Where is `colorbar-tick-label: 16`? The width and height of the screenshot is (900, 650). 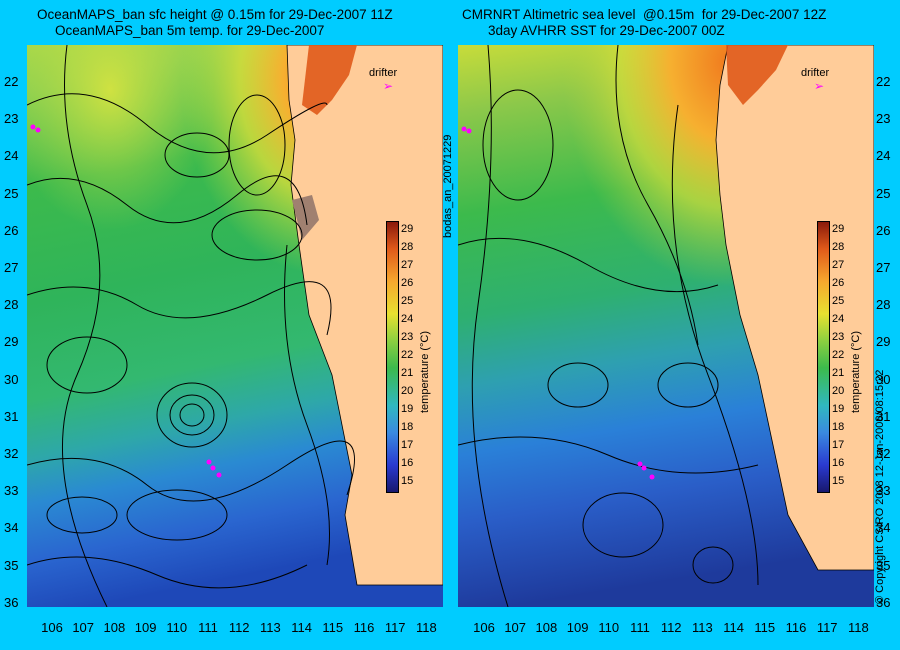 colorbar-tick-label: 16 is located at coordinates (407, 463).